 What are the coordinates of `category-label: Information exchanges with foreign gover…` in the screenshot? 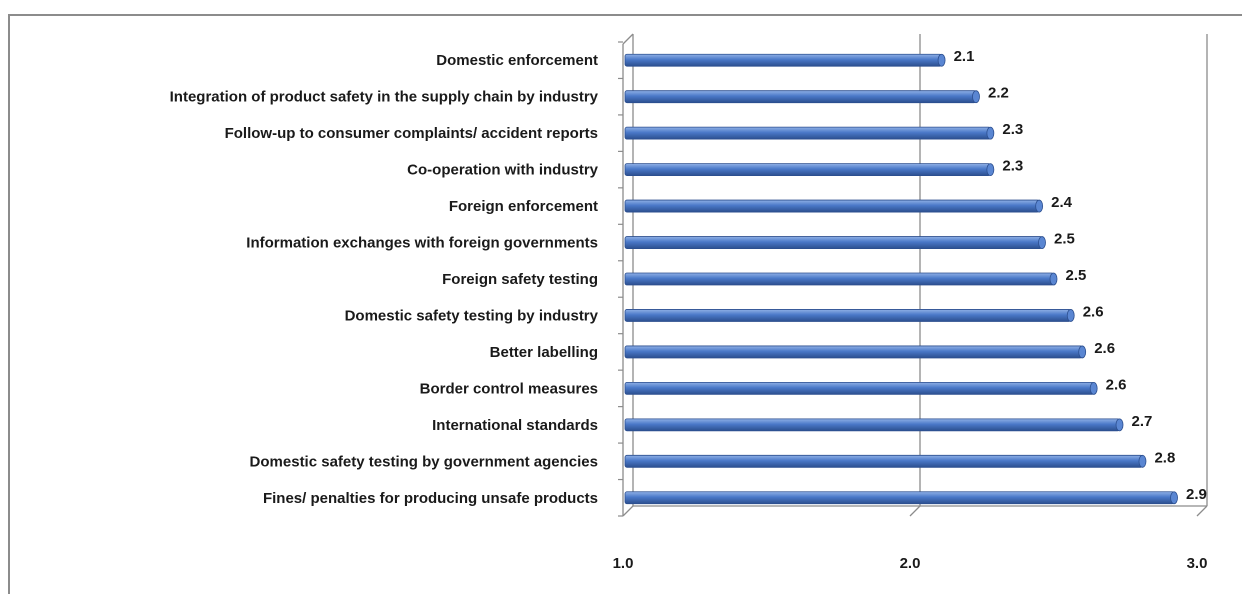 It's located at (422, 243).